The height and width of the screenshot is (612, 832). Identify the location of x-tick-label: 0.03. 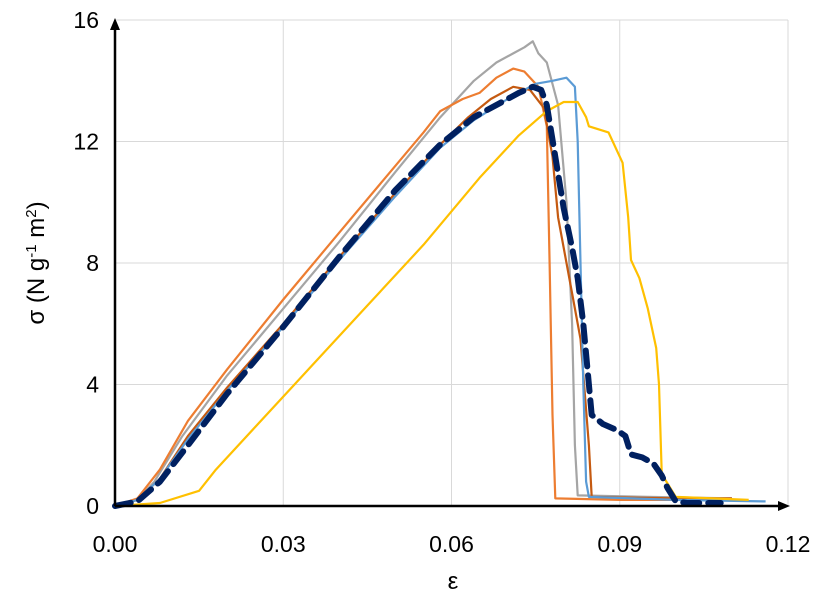
(283, 544).